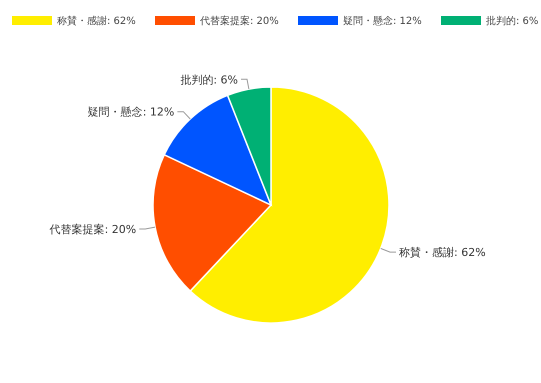 Image resolution: width=541 pixels, height=383 pixels. What do you see at coordinates (239, 21) in the screenshot?
I see `legend-label: 代替案提案: 20%` at bounding box center [239, 21].